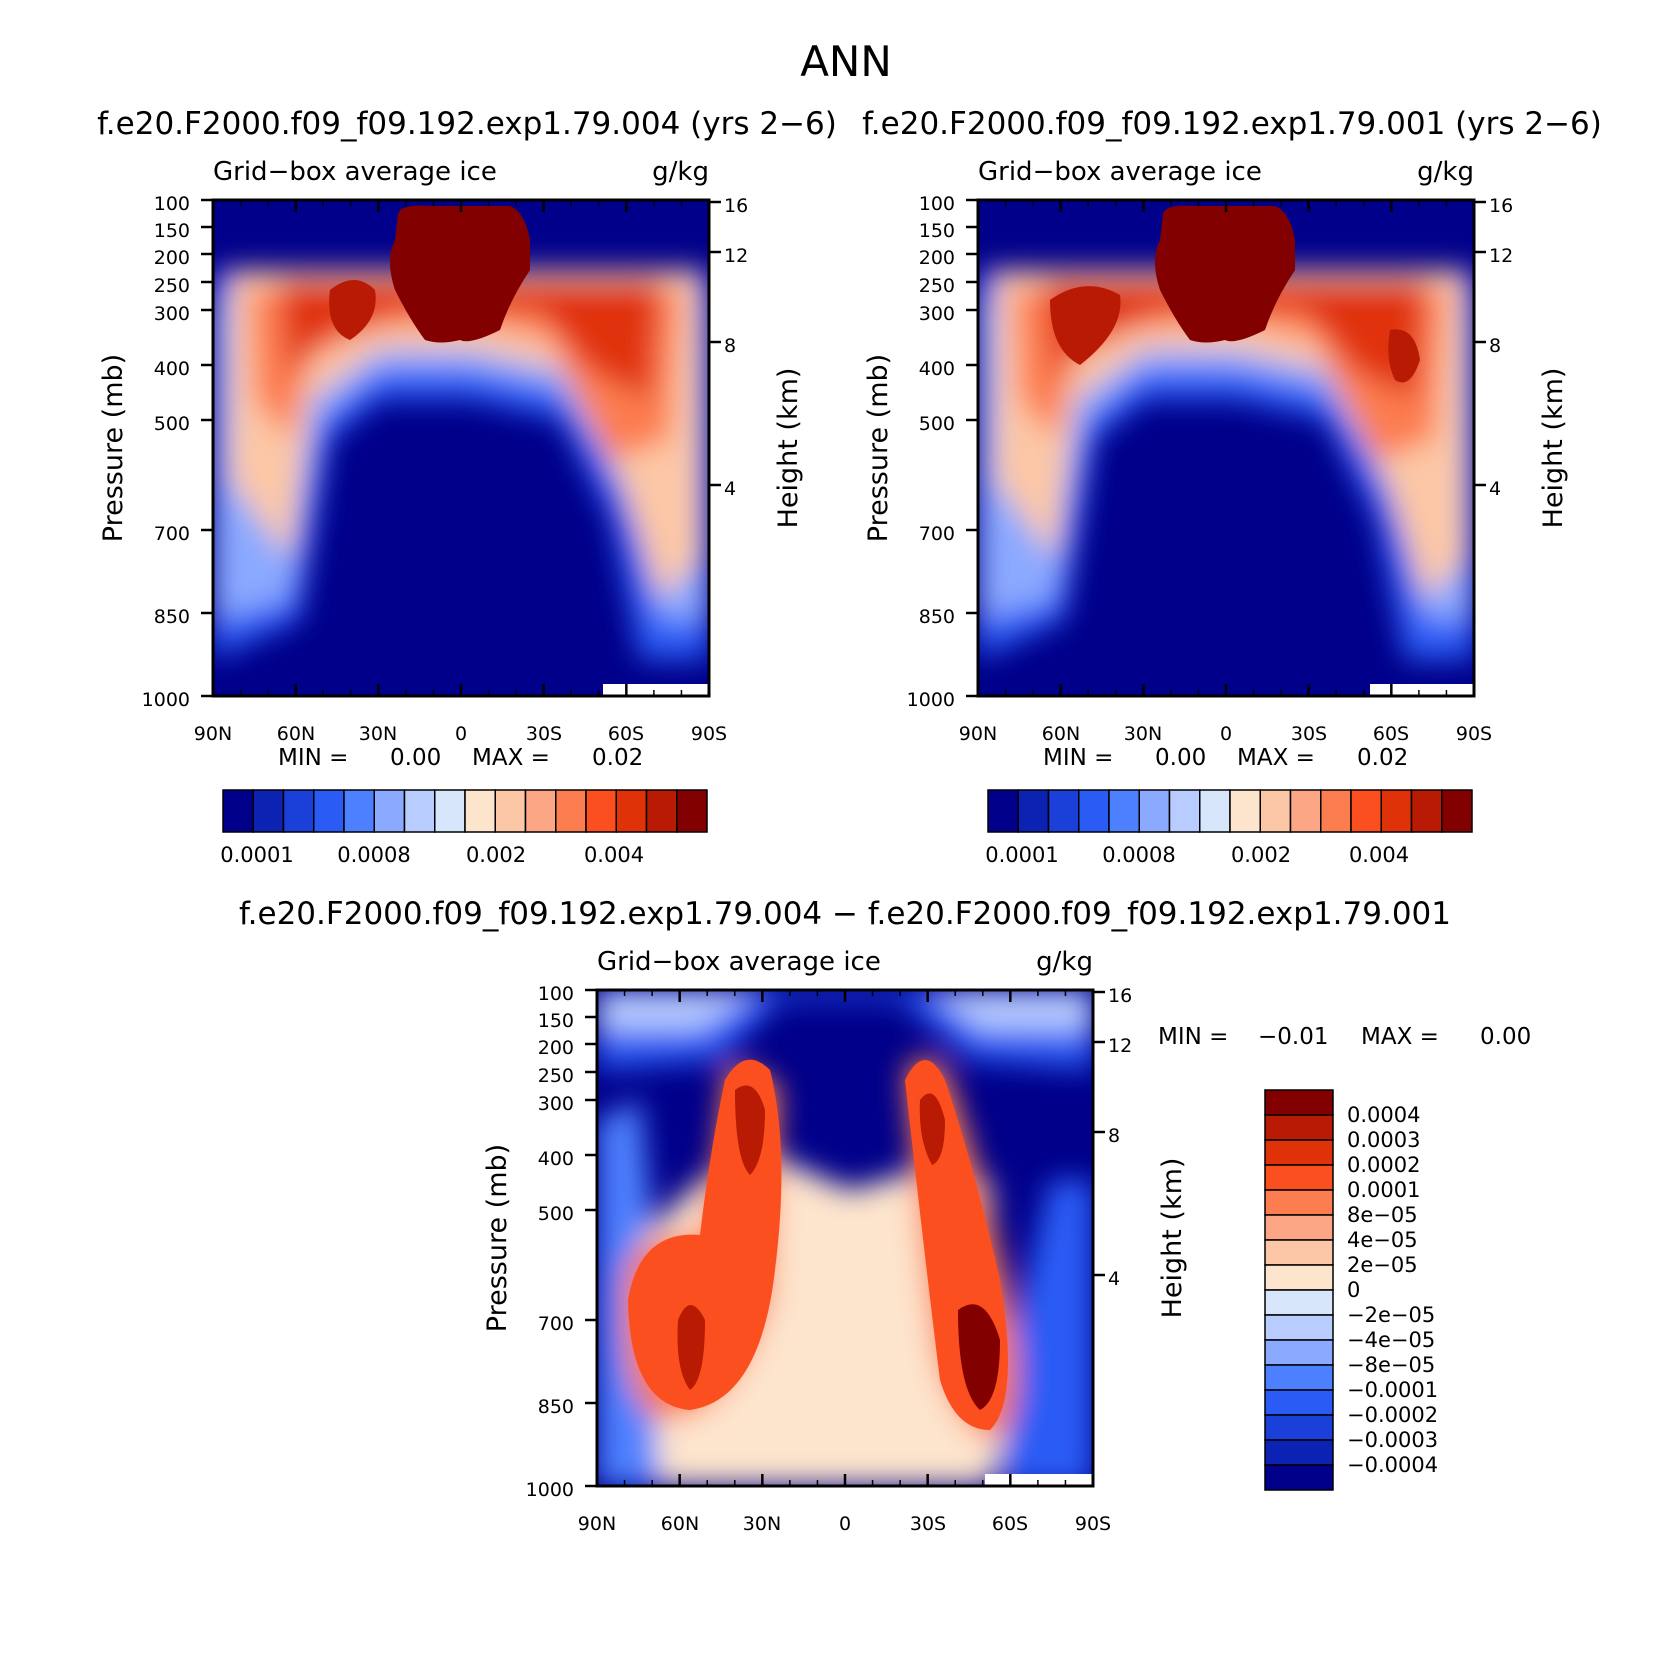 The height and width of the screenshot is (1677, 1674). What do you see at coordinates (932, 1129) in the screenshot?
I see `dark-right-core-upper` at bounding box center [932, 1129].